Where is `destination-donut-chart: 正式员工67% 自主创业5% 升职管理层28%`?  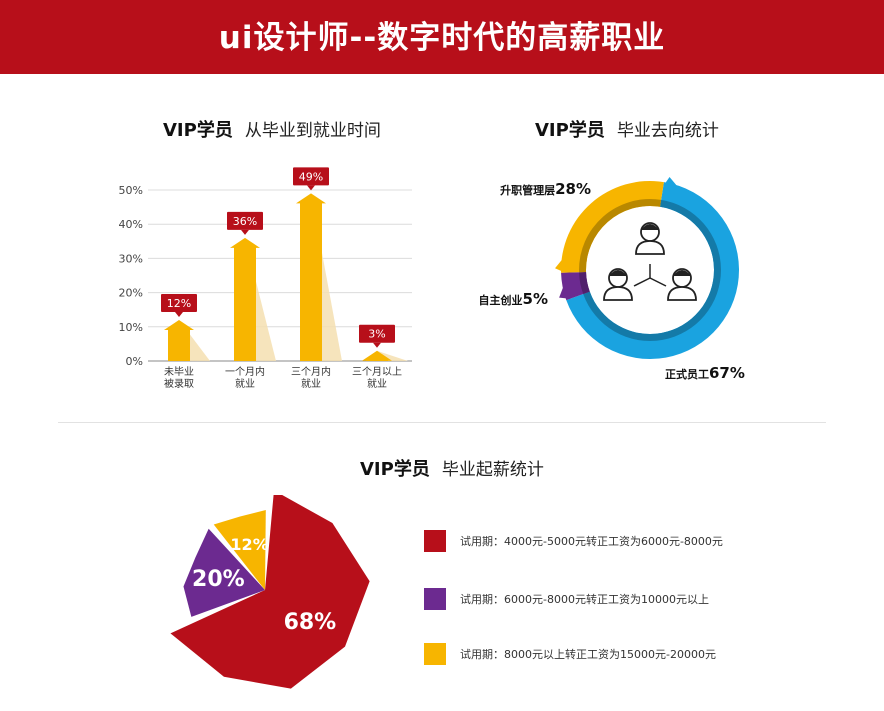
destination-donut-chart: 正式员工67% 自主创业5% 升职管理层28% is located at coordinates (612, 279).